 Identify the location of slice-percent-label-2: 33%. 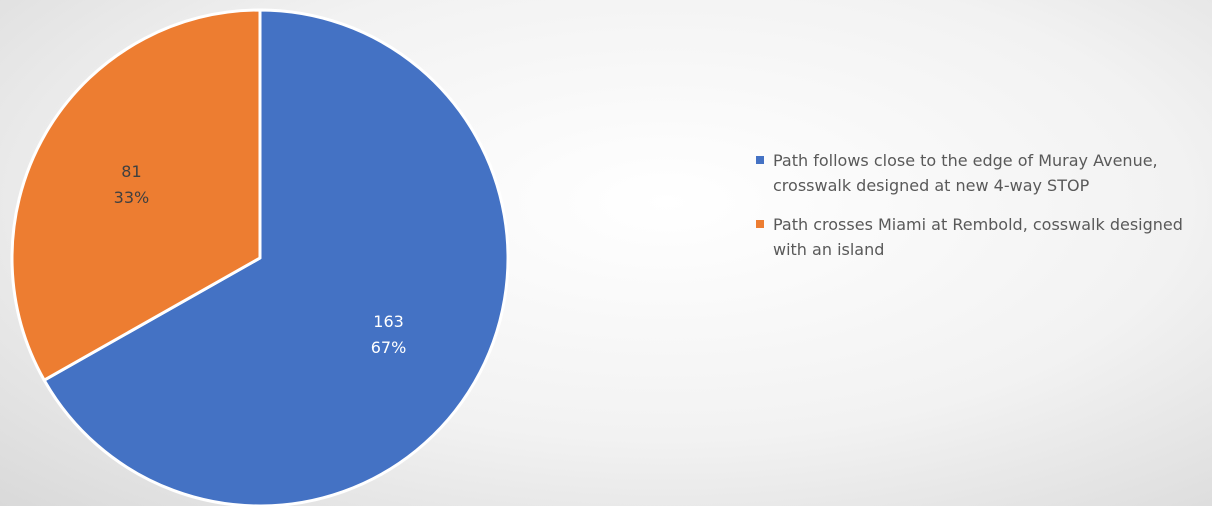
(132, 197).